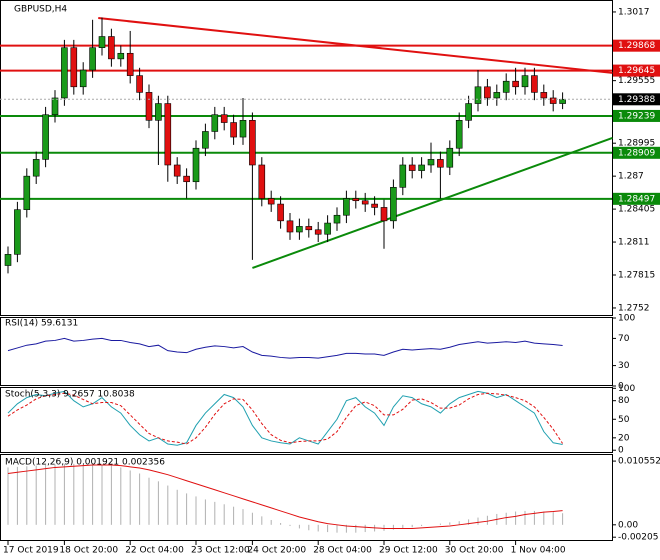  Describe the element at coordinates (624, 420) in the screenshot. I see `y-tick-label: 50` at that location.